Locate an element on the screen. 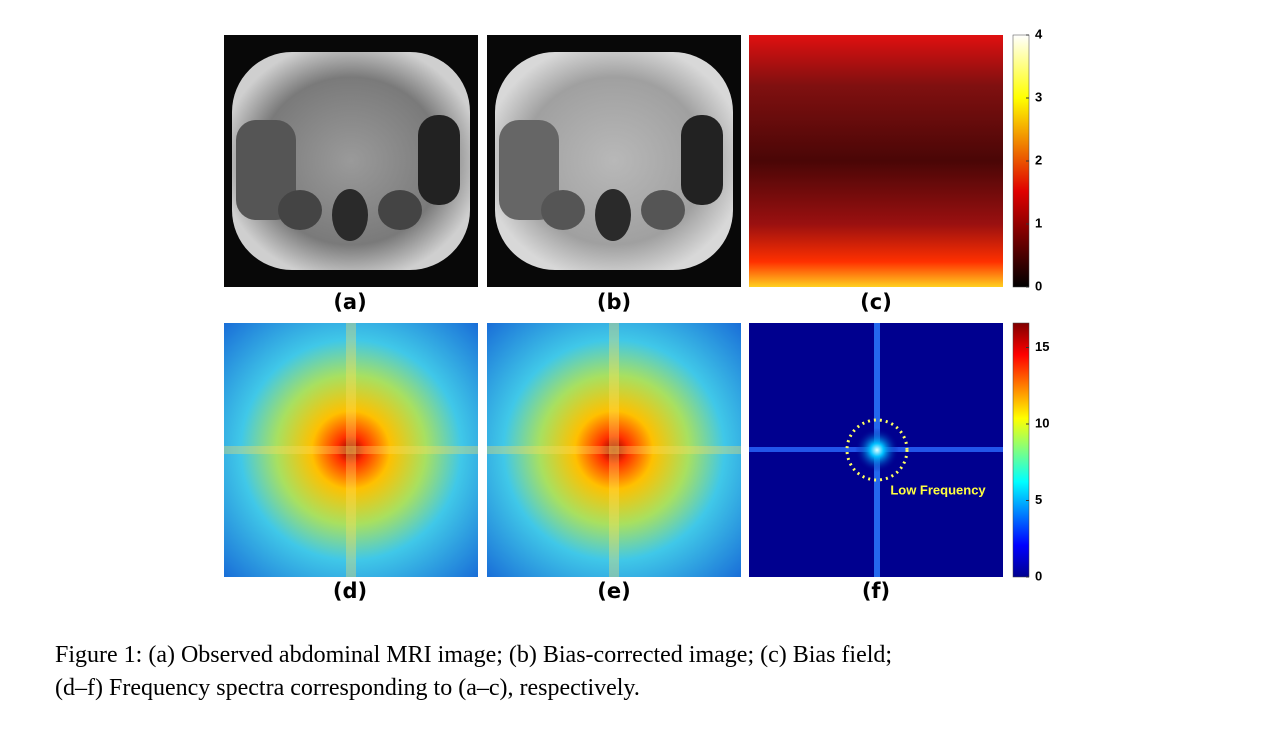 This screenshot has height=739, width=1275. mri-corrected is located at coordinates (614, 161).